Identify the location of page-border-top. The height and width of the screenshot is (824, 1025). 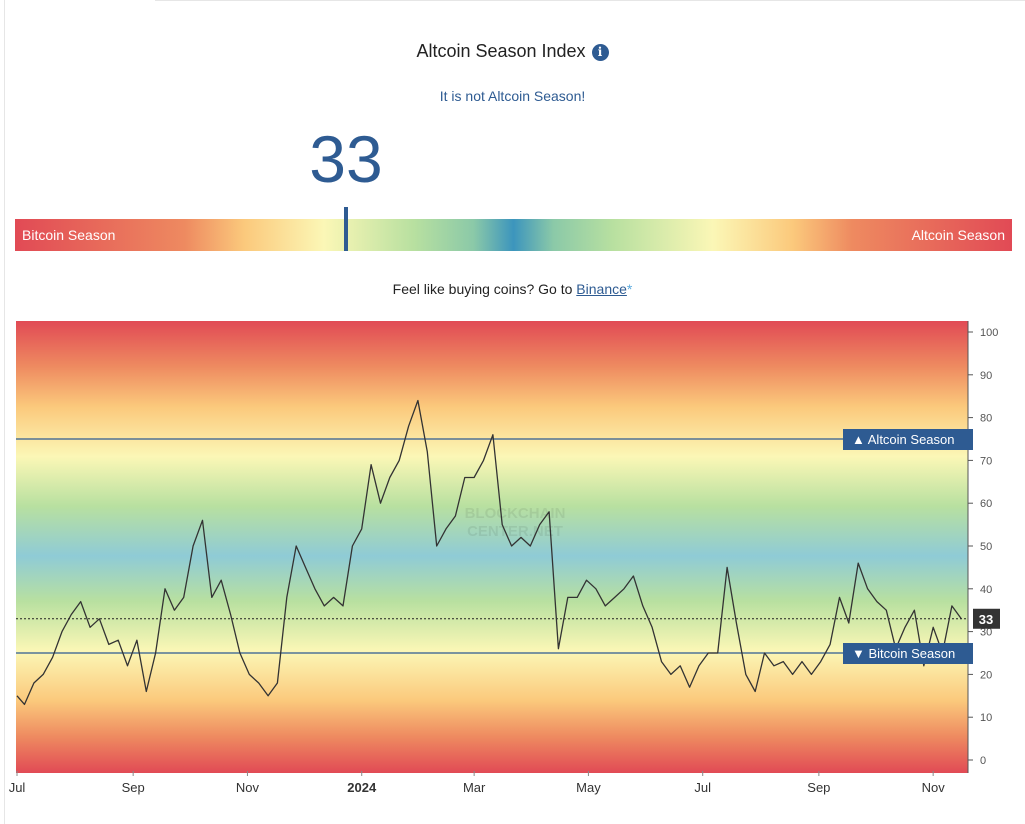
(590, 0).